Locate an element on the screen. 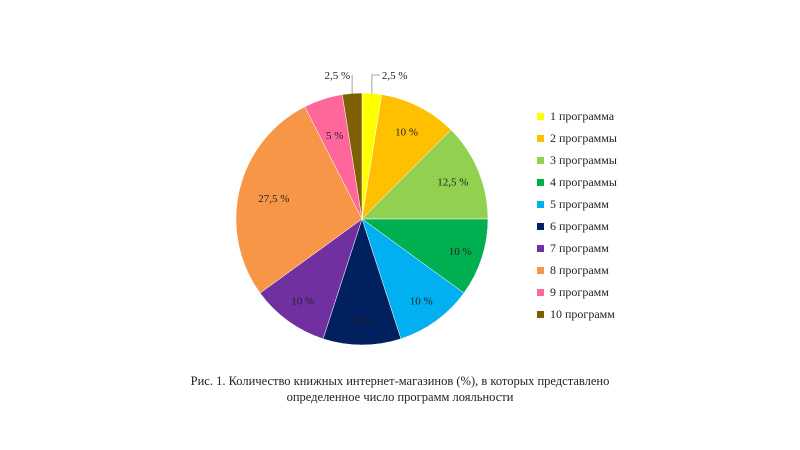  legend-label: 9 программ is located at coordinates (579, 292).